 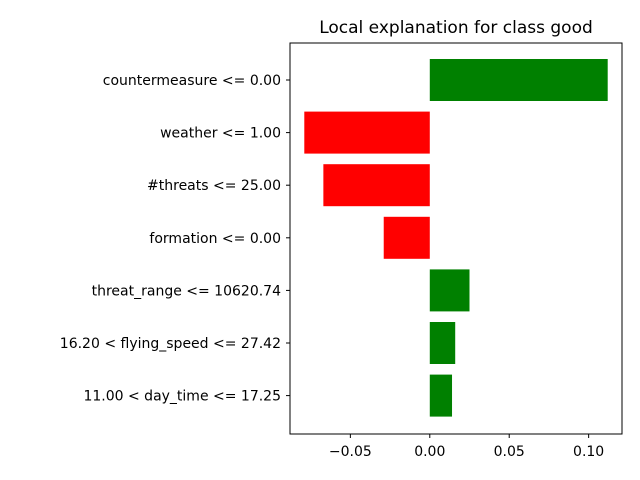 What do you see at coordinates (214, 186) in the screenshot?
I see `category-label: #threats <= 25.00` at bounding box center [214, 186].